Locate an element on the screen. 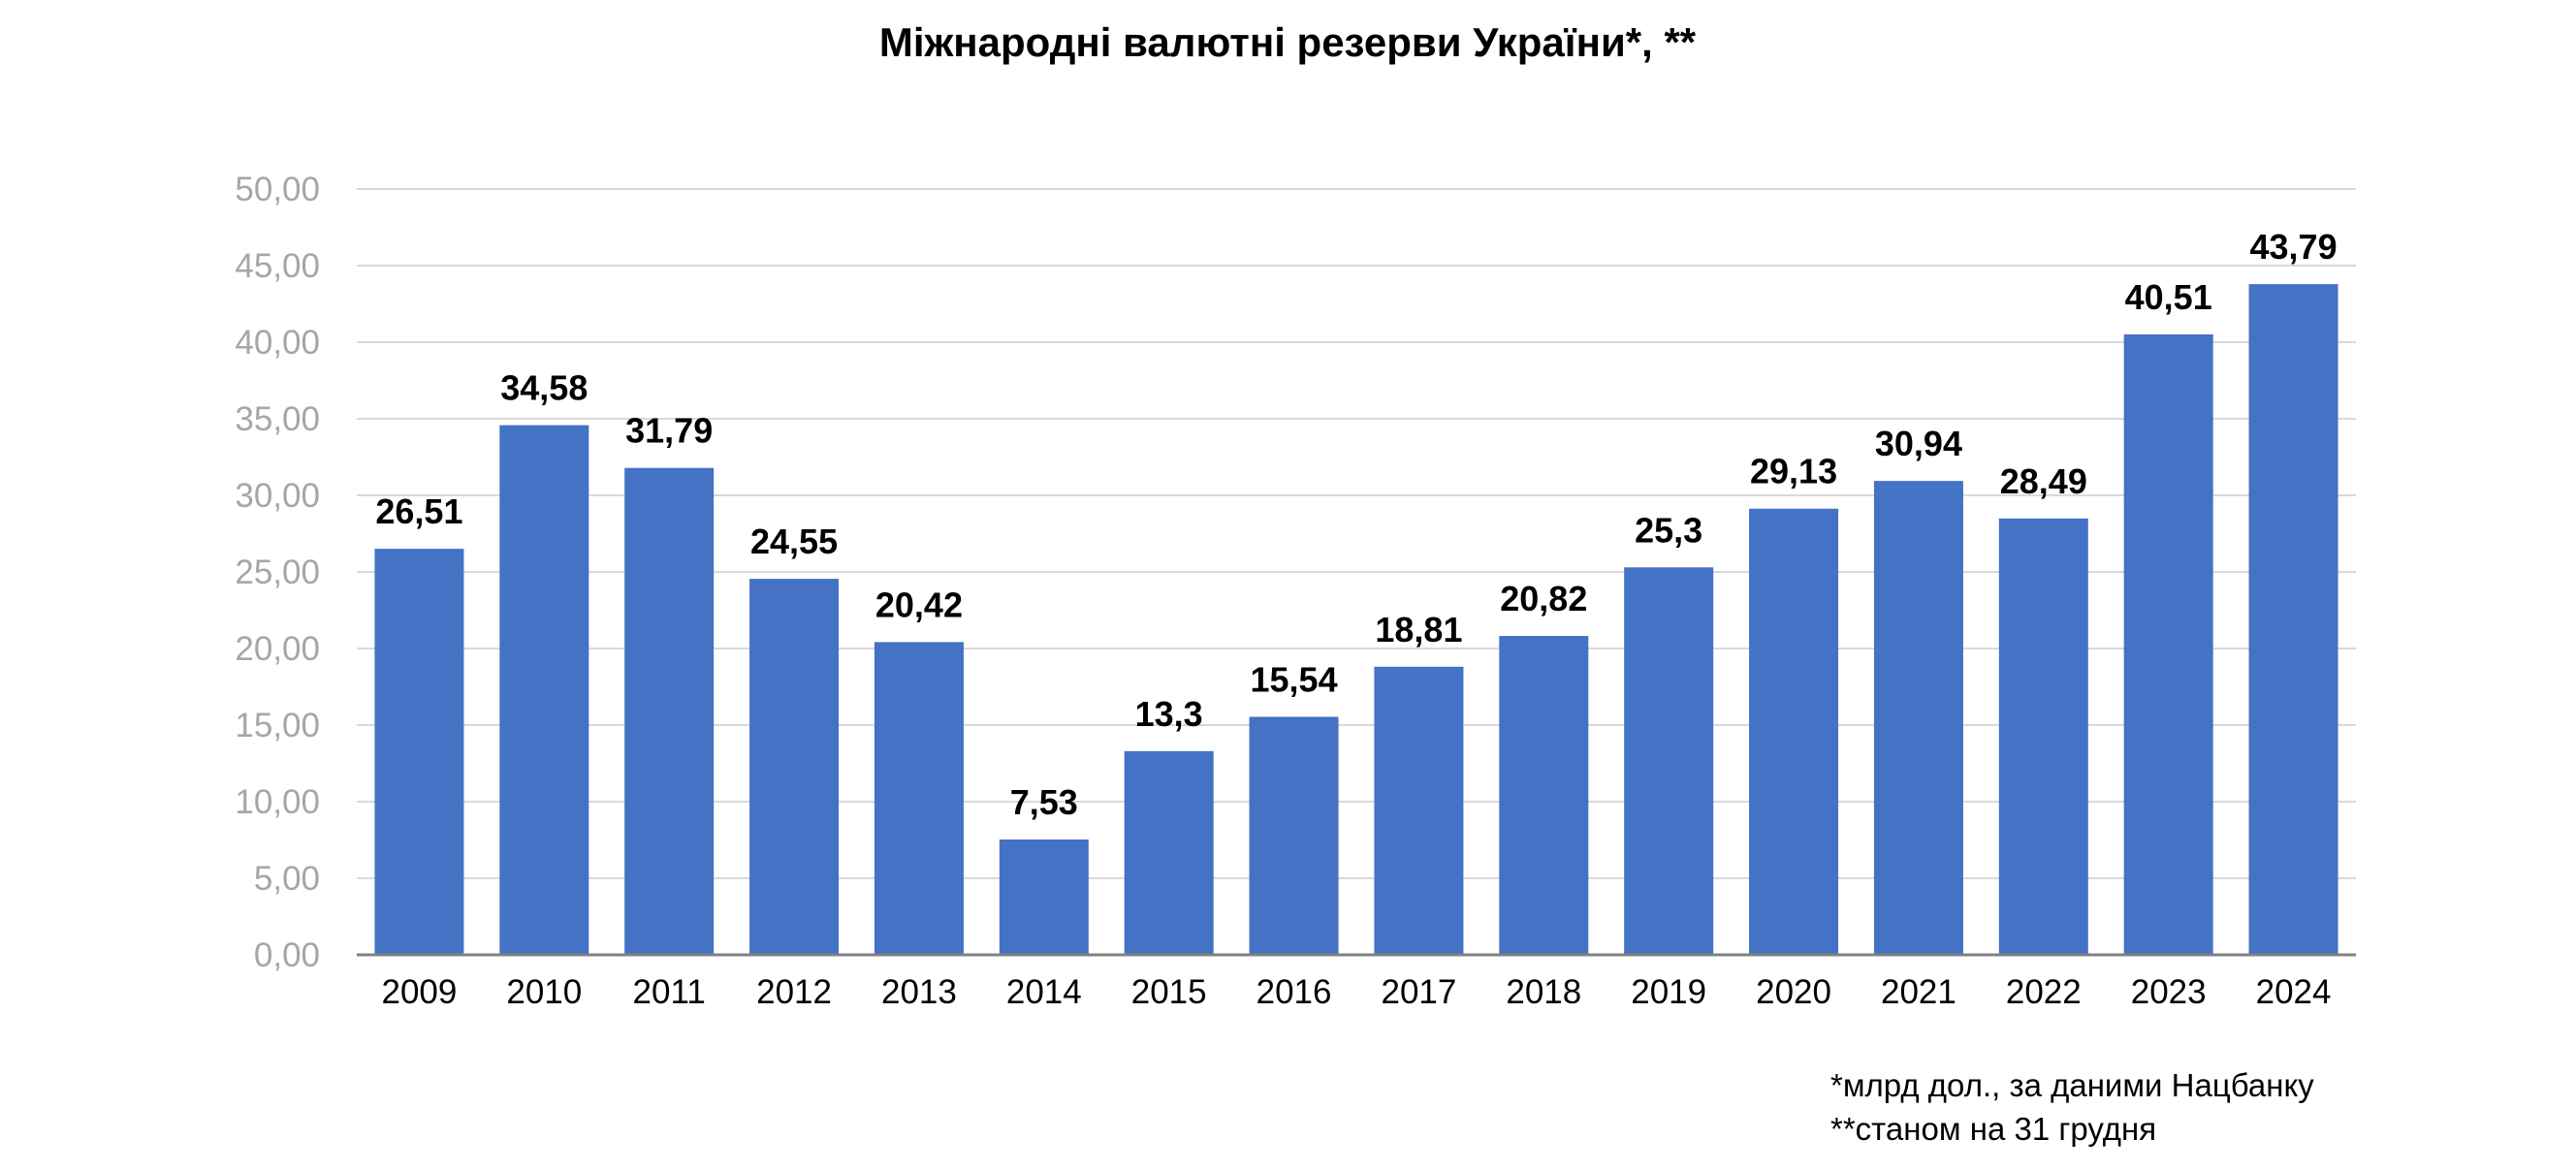  bar-2017 is located at coordinates (1419, 810).